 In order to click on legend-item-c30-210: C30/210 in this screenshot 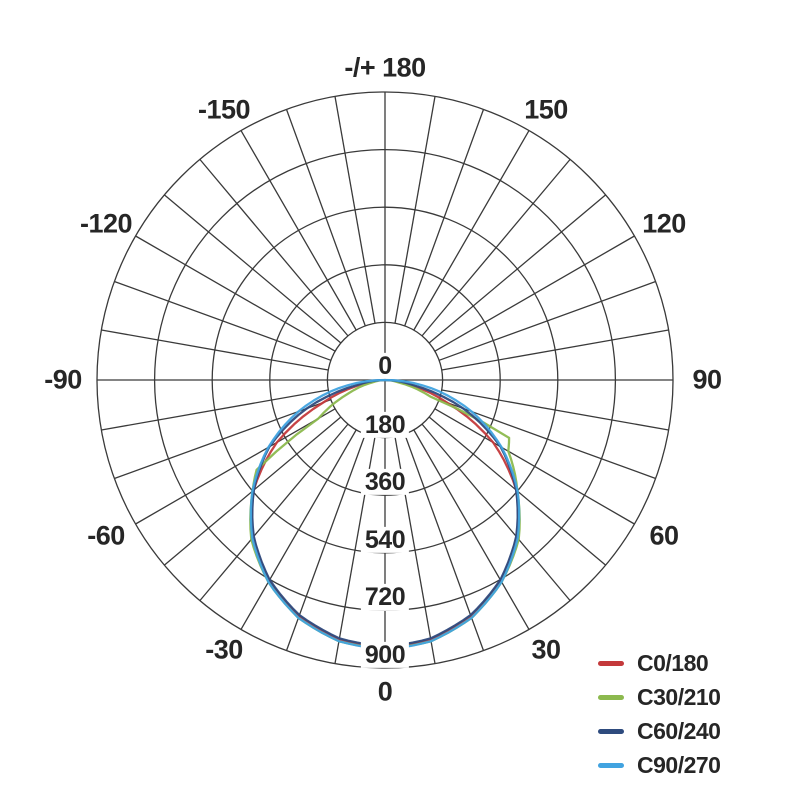, I will do `click(659, 697)`.